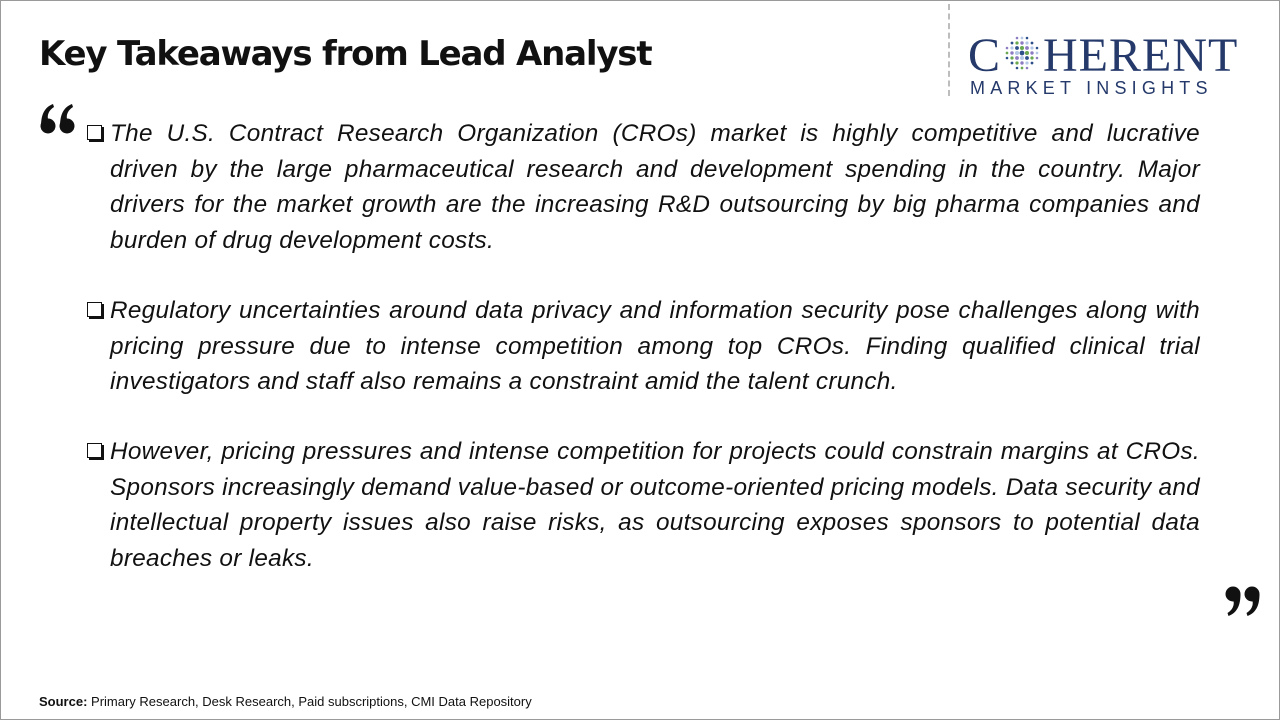 The width and height of the screenshot is (1280, 720). I want to click on logo-wordmark: C HERENT, so click(1103, 56).